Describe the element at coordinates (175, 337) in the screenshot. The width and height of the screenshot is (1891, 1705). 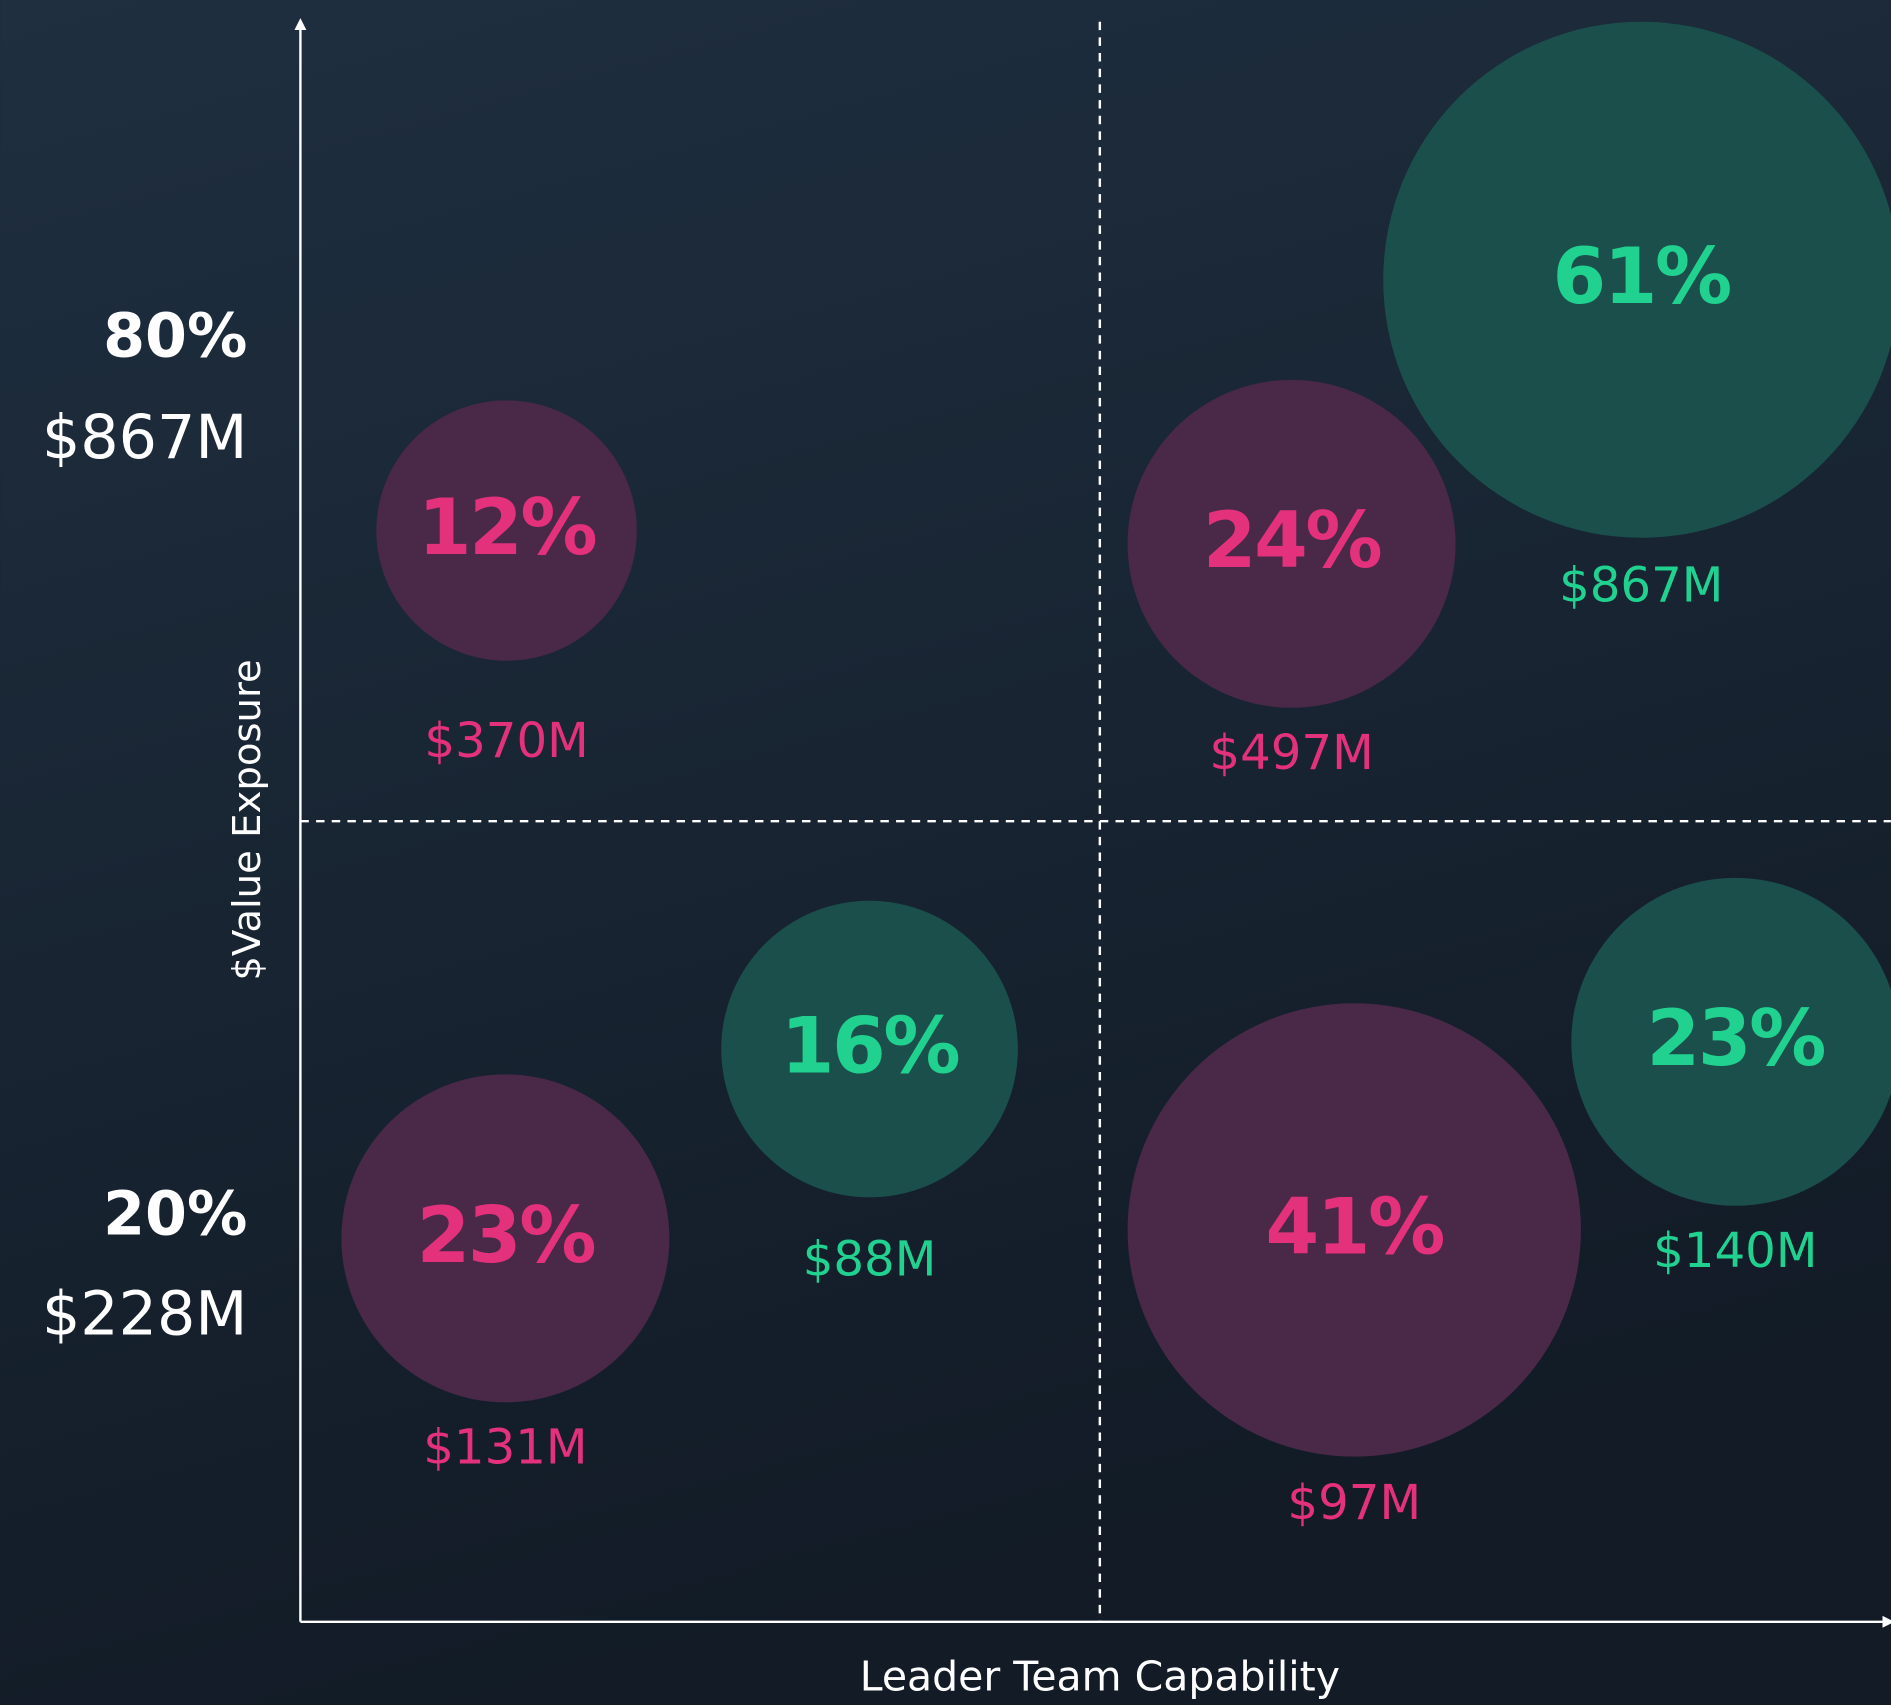
I see `row-percent: 80%` at that location.